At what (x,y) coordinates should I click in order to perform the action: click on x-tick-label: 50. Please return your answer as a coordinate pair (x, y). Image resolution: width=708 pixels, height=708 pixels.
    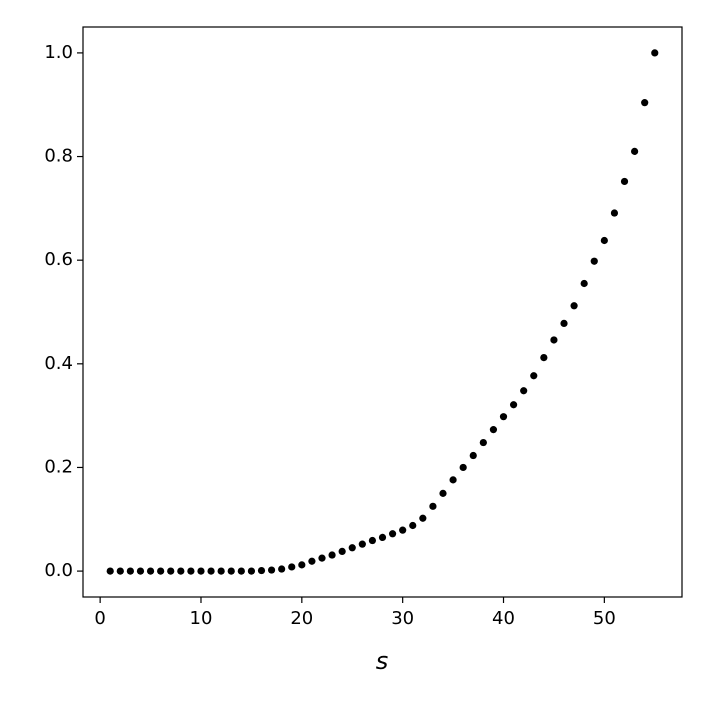
    Looking at the image, I should click on (604, 618).